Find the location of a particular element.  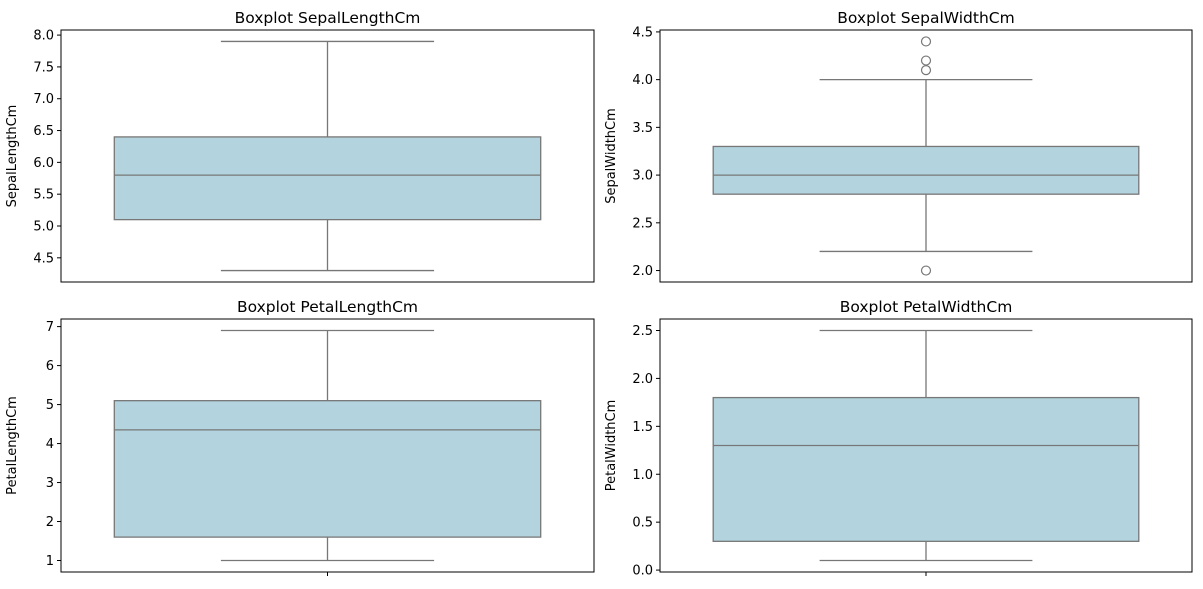

y-axis-label: SepalLengthCm is located at coordinates (12, 156).